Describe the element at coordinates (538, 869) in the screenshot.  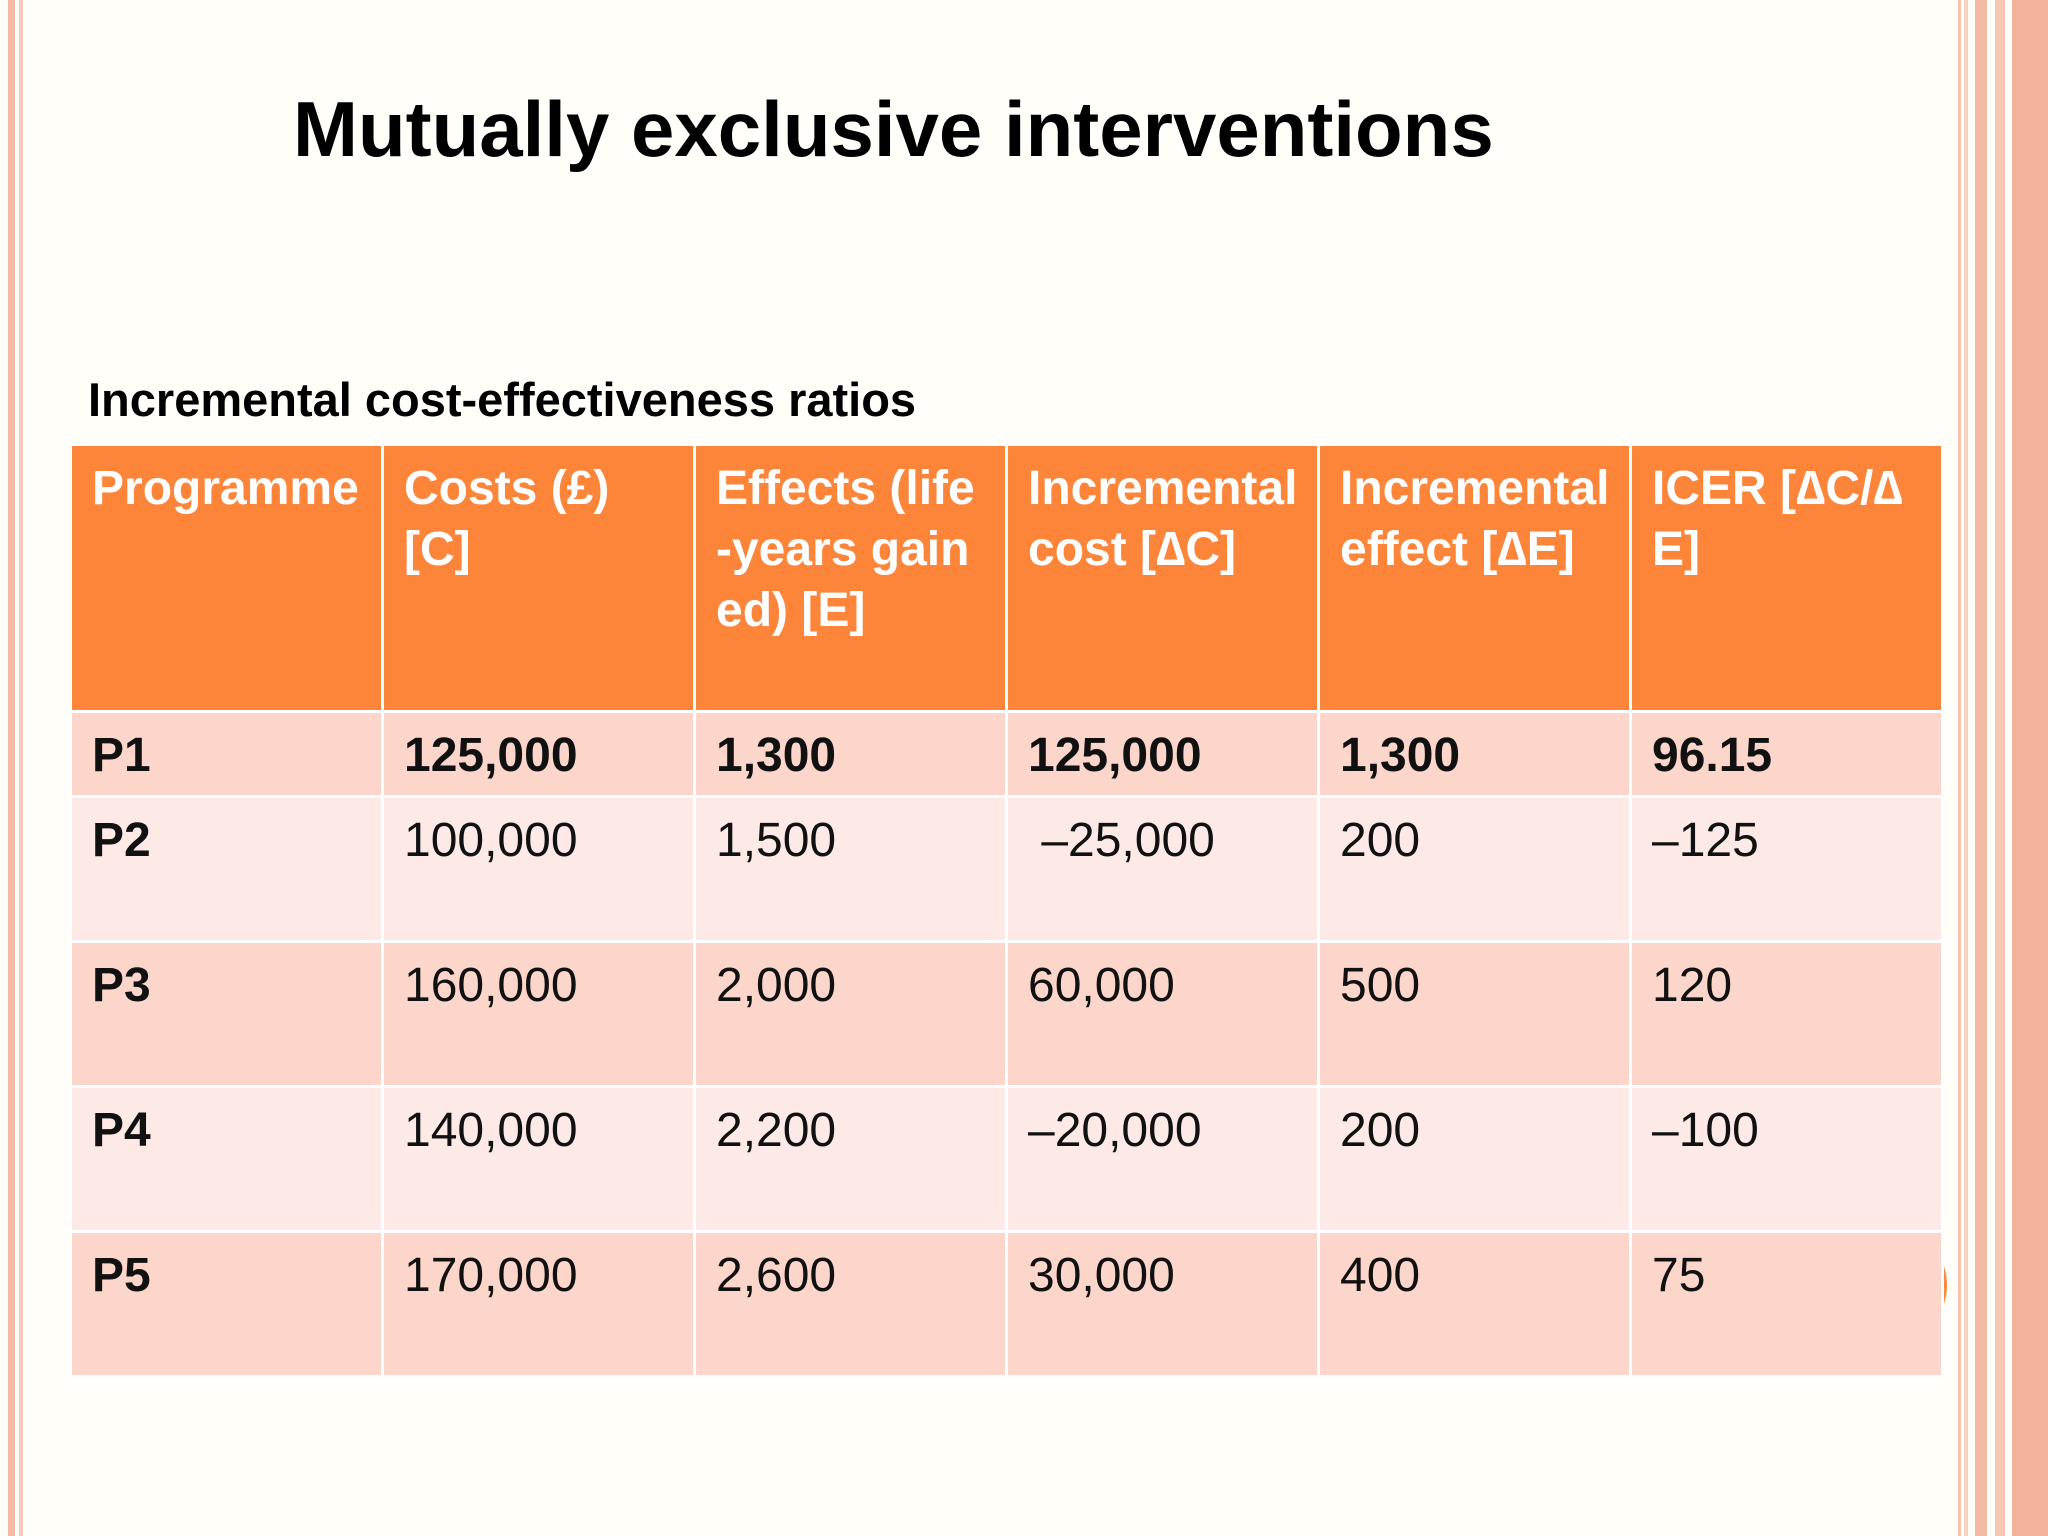
I see `cell-costs: 100,000` at that location.